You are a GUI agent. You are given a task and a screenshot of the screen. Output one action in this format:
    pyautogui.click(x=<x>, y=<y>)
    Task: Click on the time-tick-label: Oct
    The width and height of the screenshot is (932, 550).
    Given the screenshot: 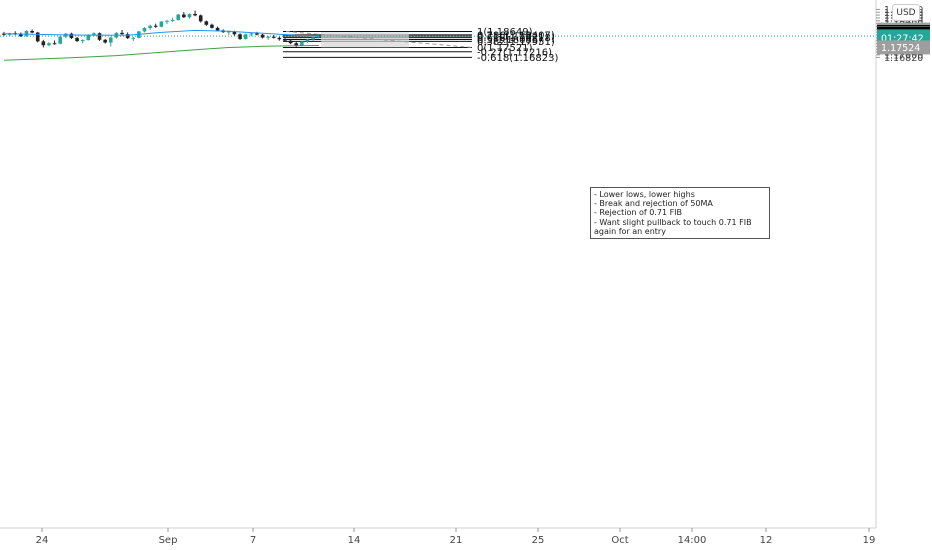 What is the action you would take?
    pyautogui.click(x=619, y=540)
    